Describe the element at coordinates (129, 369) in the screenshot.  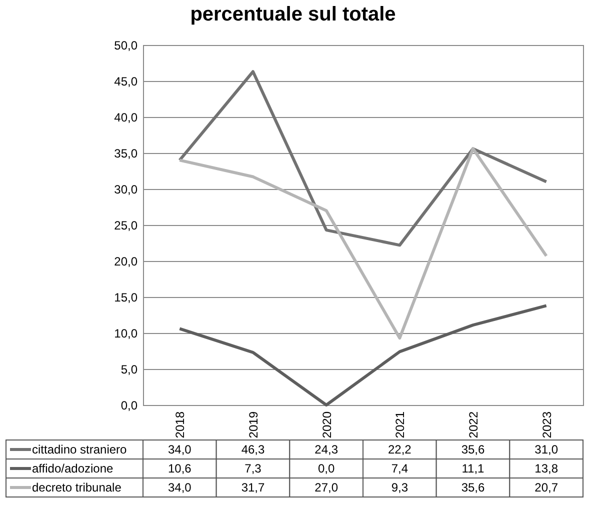
I see `y-tick-label: 5,0` at that location.